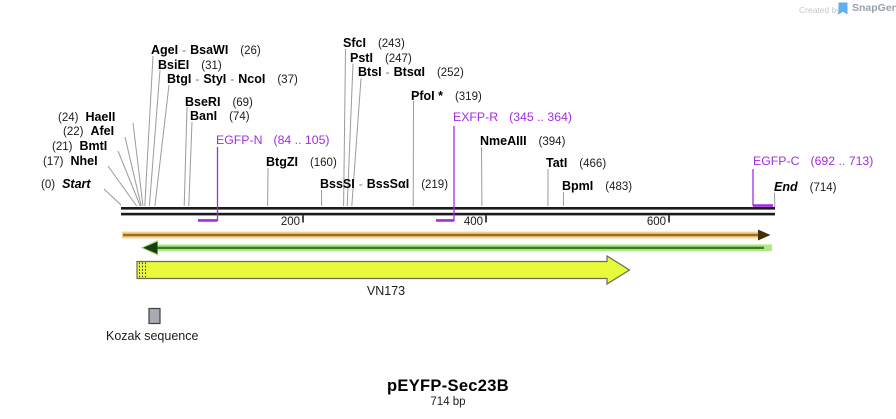 The image size is (896, 419). Describe the element at coordinates (386, 291) in the screenshot. I see `vn173-feature-label: VN173` at that location.